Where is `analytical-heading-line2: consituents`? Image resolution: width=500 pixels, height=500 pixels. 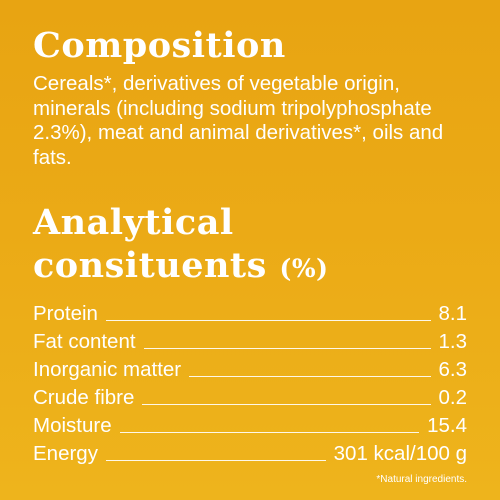
analytical-heading-line2: consituents is located at coordinates (150, 265).